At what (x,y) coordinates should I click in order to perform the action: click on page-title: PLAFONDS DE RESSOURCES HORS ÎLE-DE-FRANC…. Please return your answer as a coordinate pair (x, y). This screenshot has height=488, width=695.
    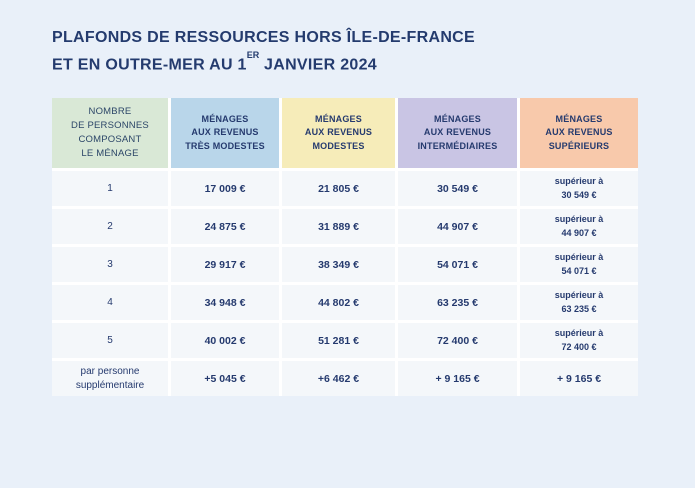
    Looking at the image, I should click on (263, 51).